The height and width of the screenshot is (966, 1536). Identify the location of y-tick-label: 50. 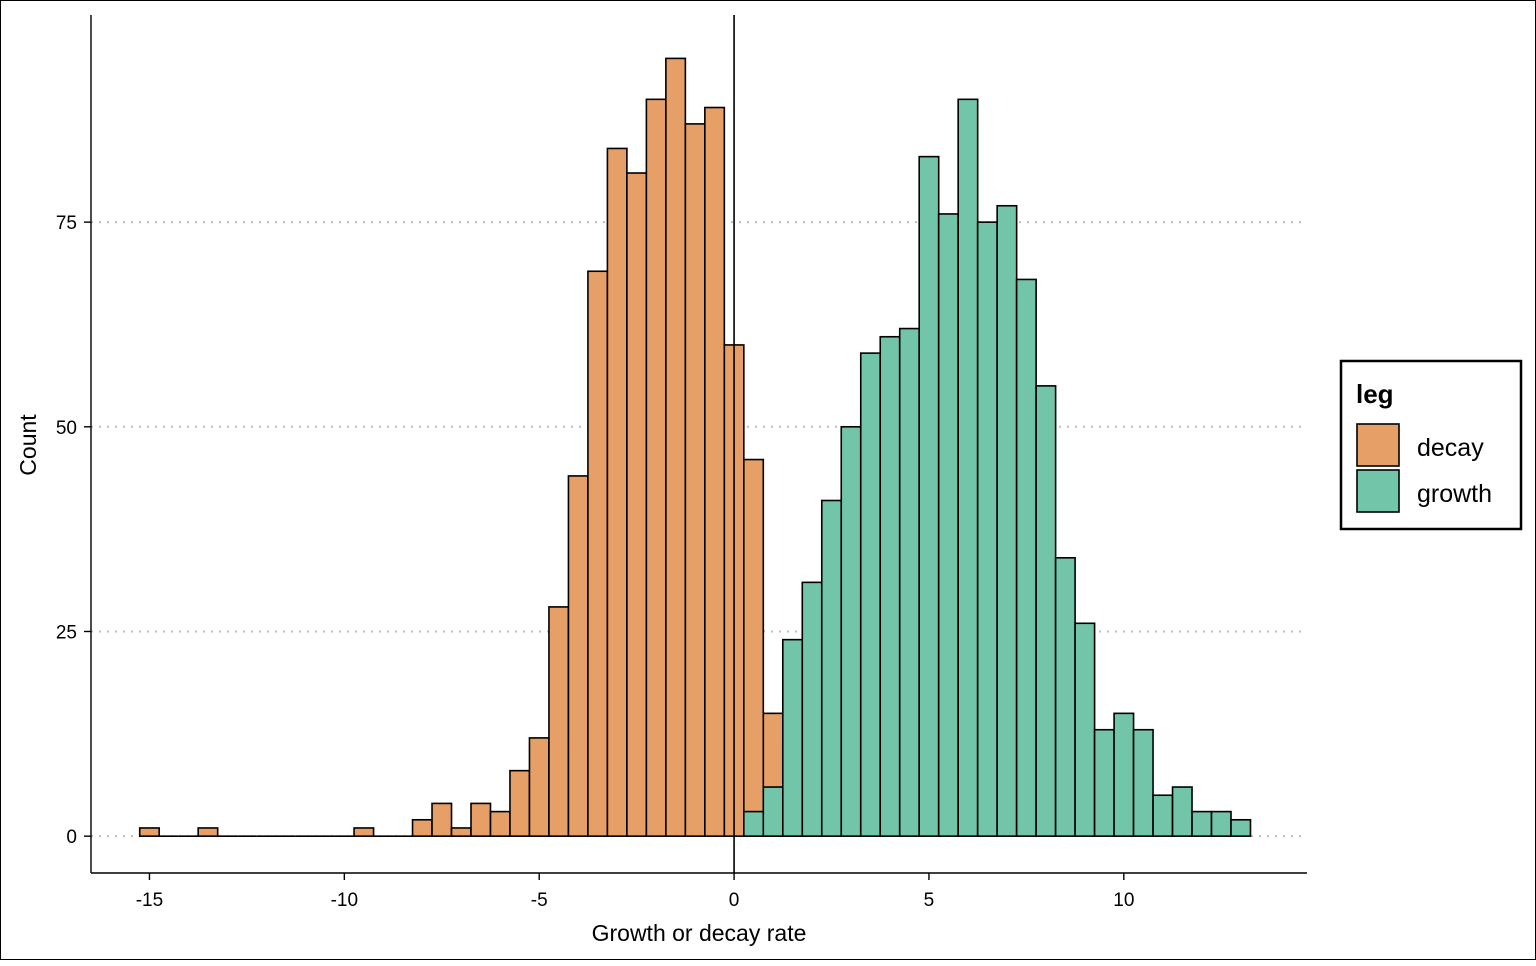
(66, 428).